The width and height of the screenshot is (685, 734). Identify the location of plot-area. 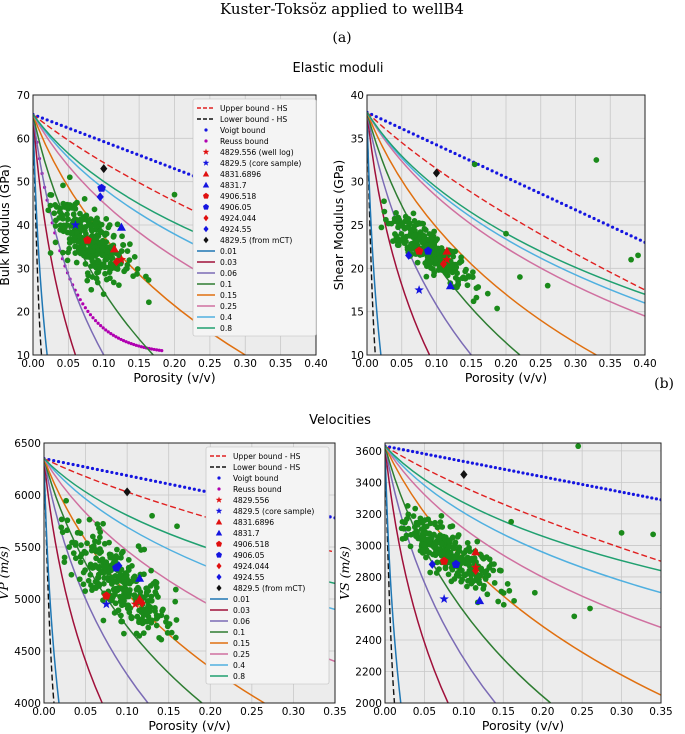
(506, 232).